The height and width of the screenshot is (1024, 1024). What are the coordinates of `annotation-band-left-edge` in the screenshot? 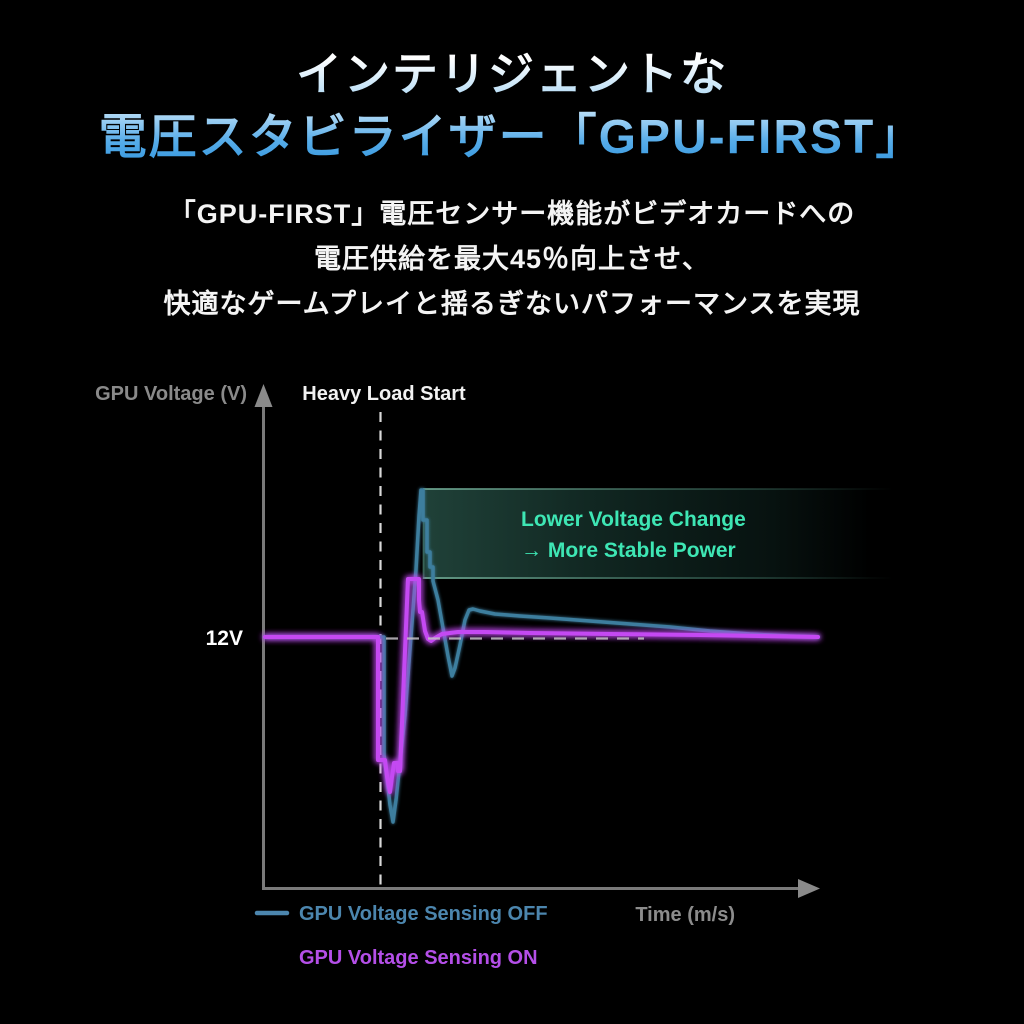 It's located at (423, 534).